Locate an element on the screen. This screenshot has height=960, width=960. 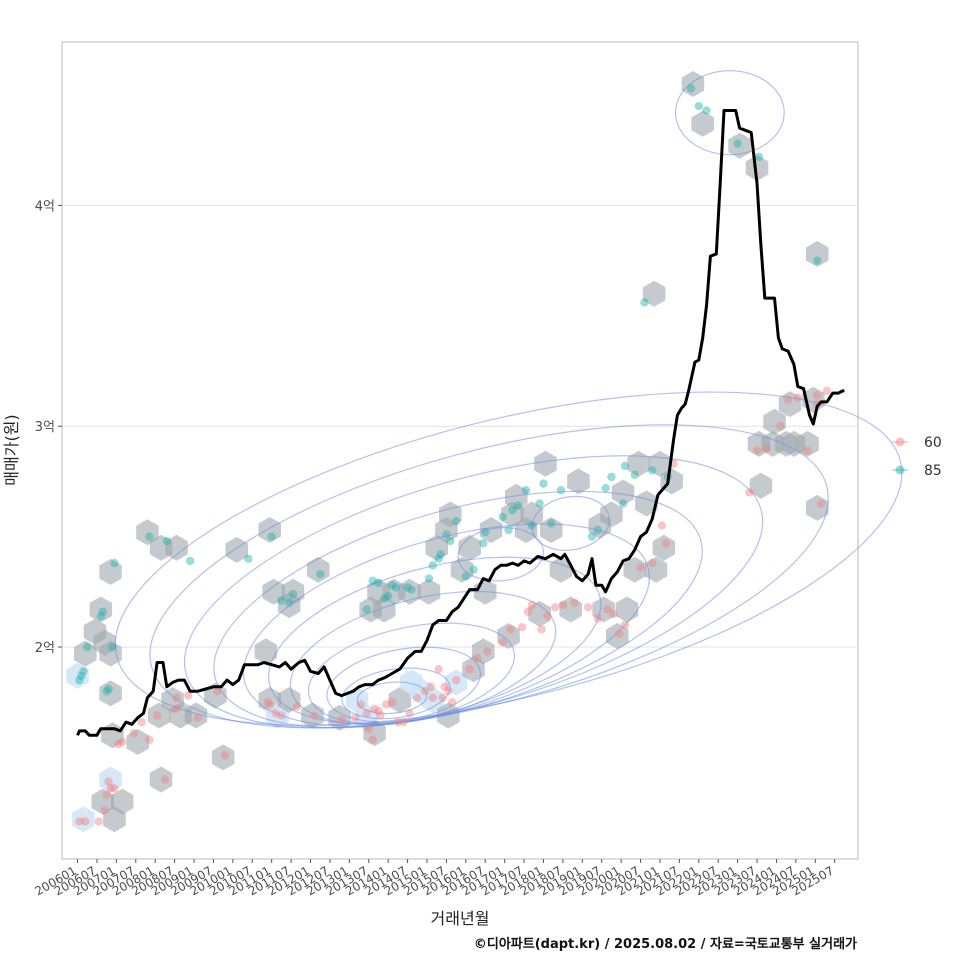
x-axis-title: 거래년월 is located at coordinates (460, 918).